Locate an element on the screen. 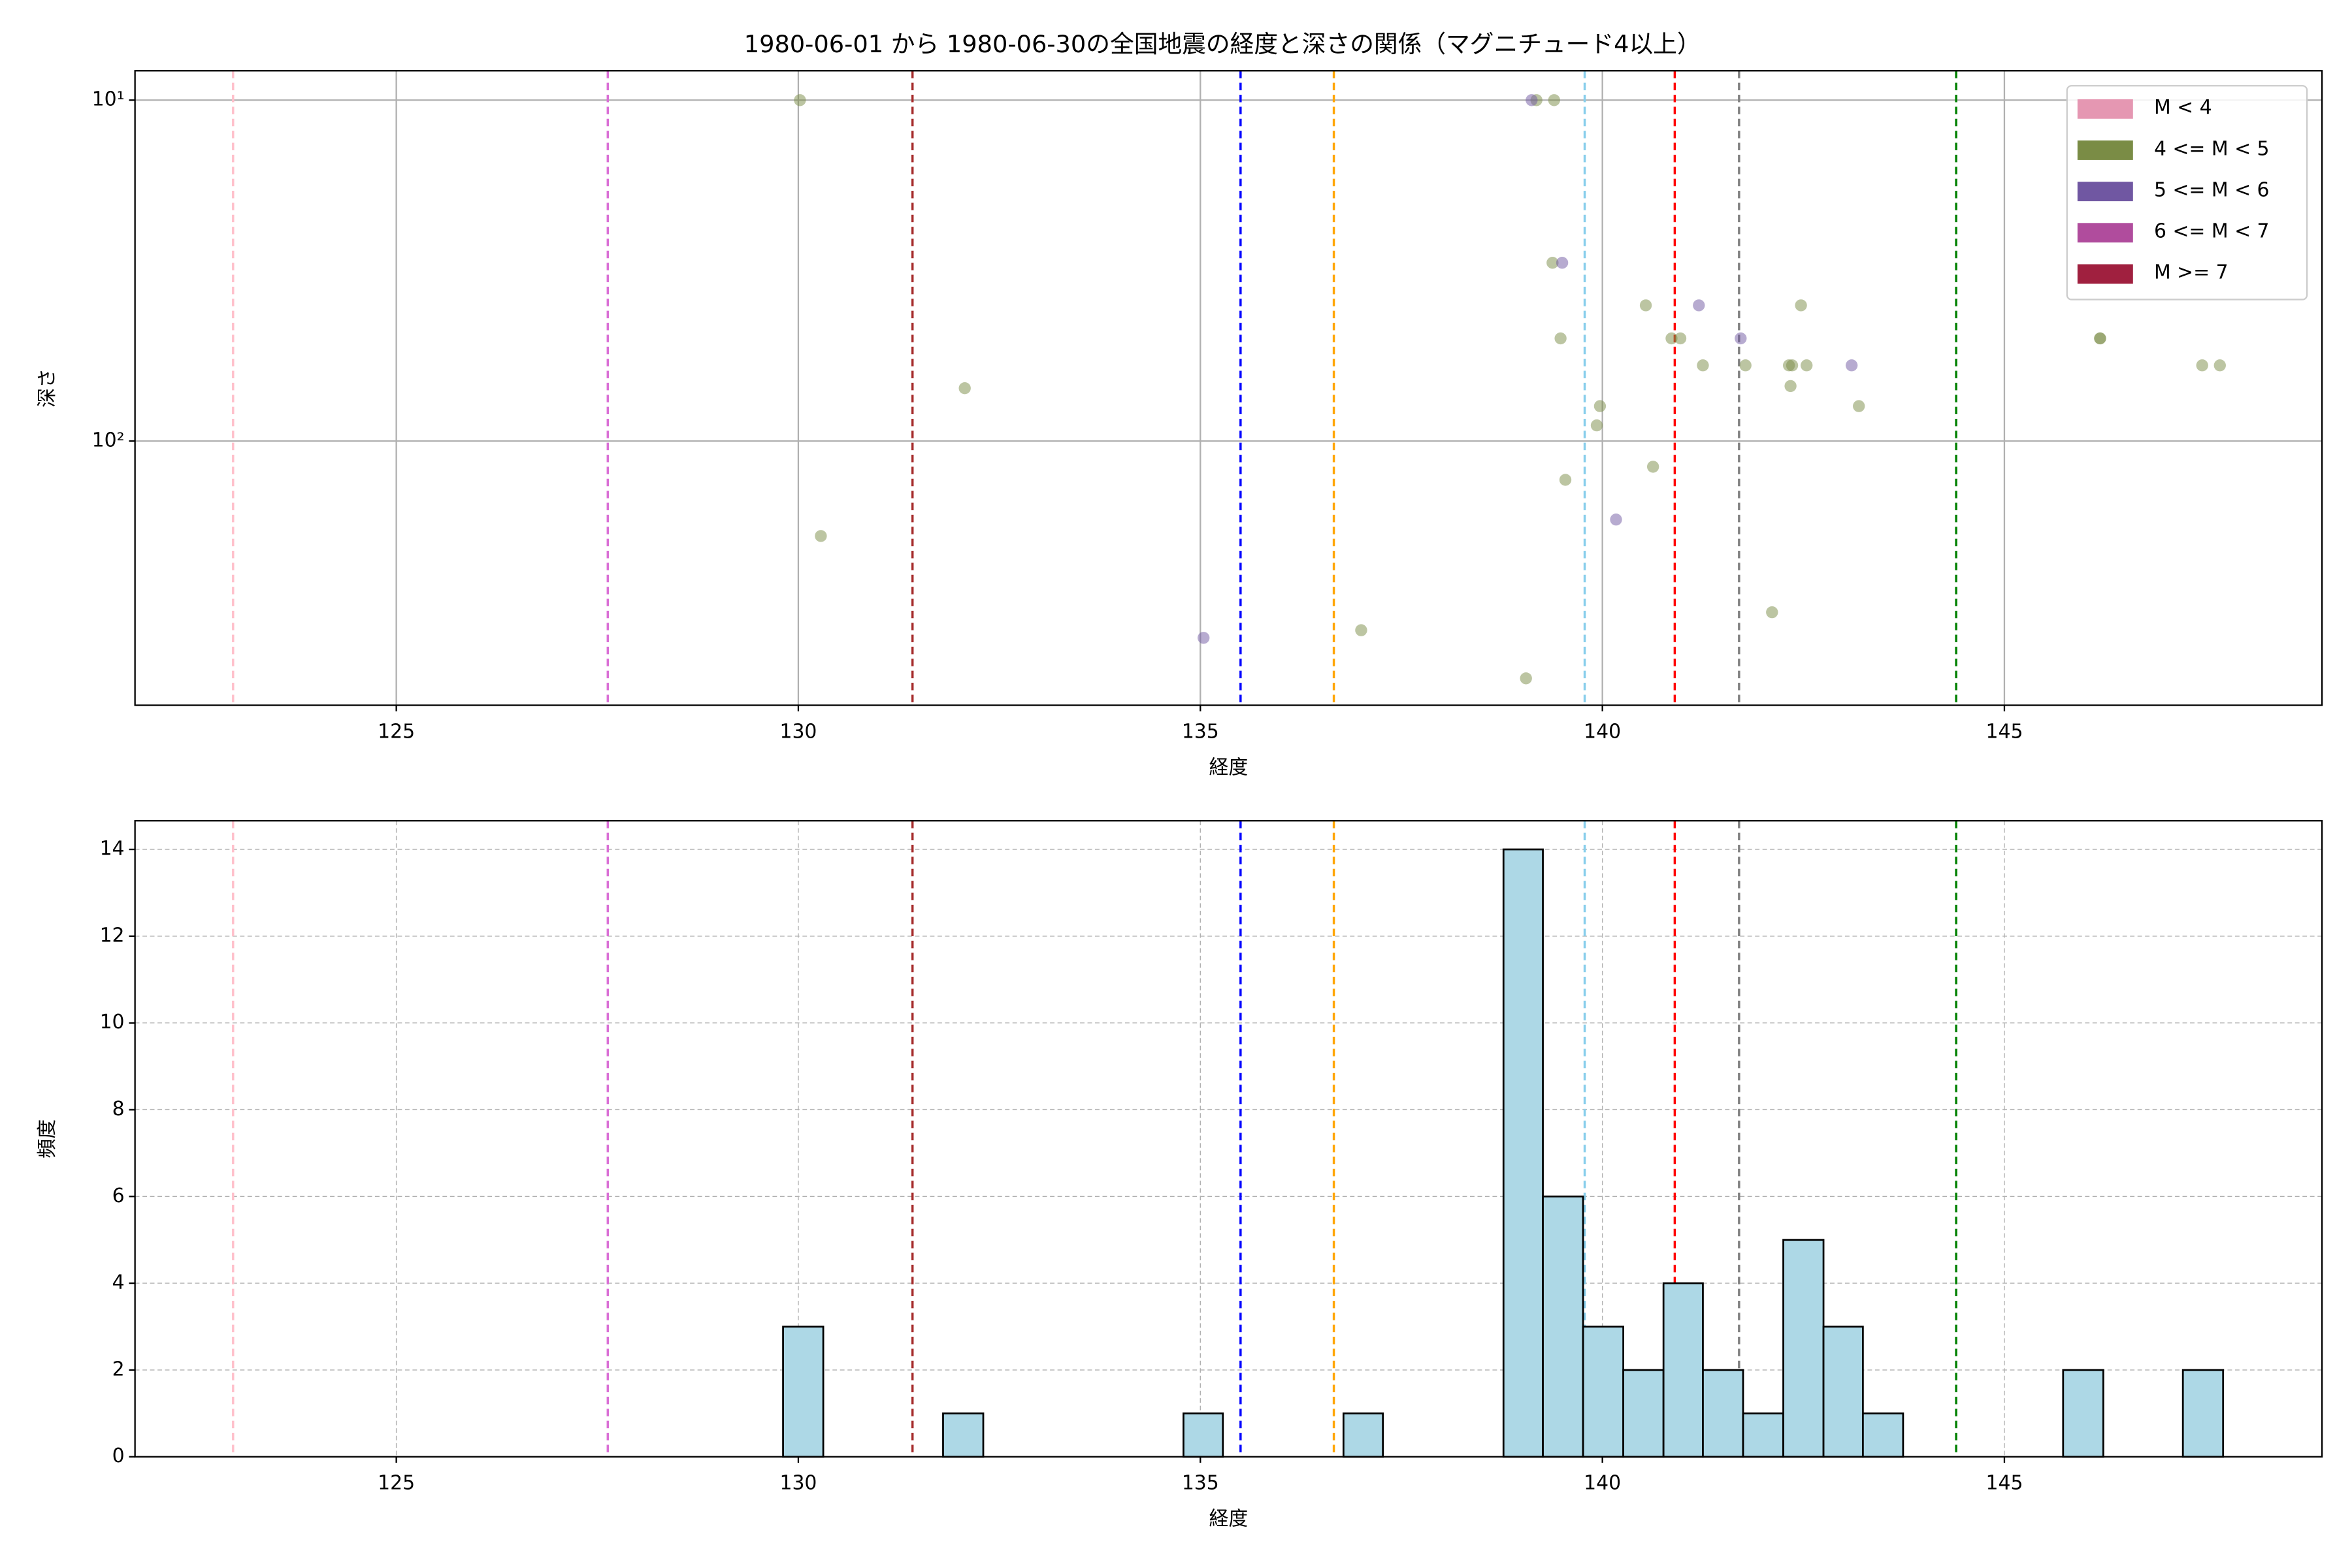  y-axis-label: 頻度 is located at coordinates (47, 1138).